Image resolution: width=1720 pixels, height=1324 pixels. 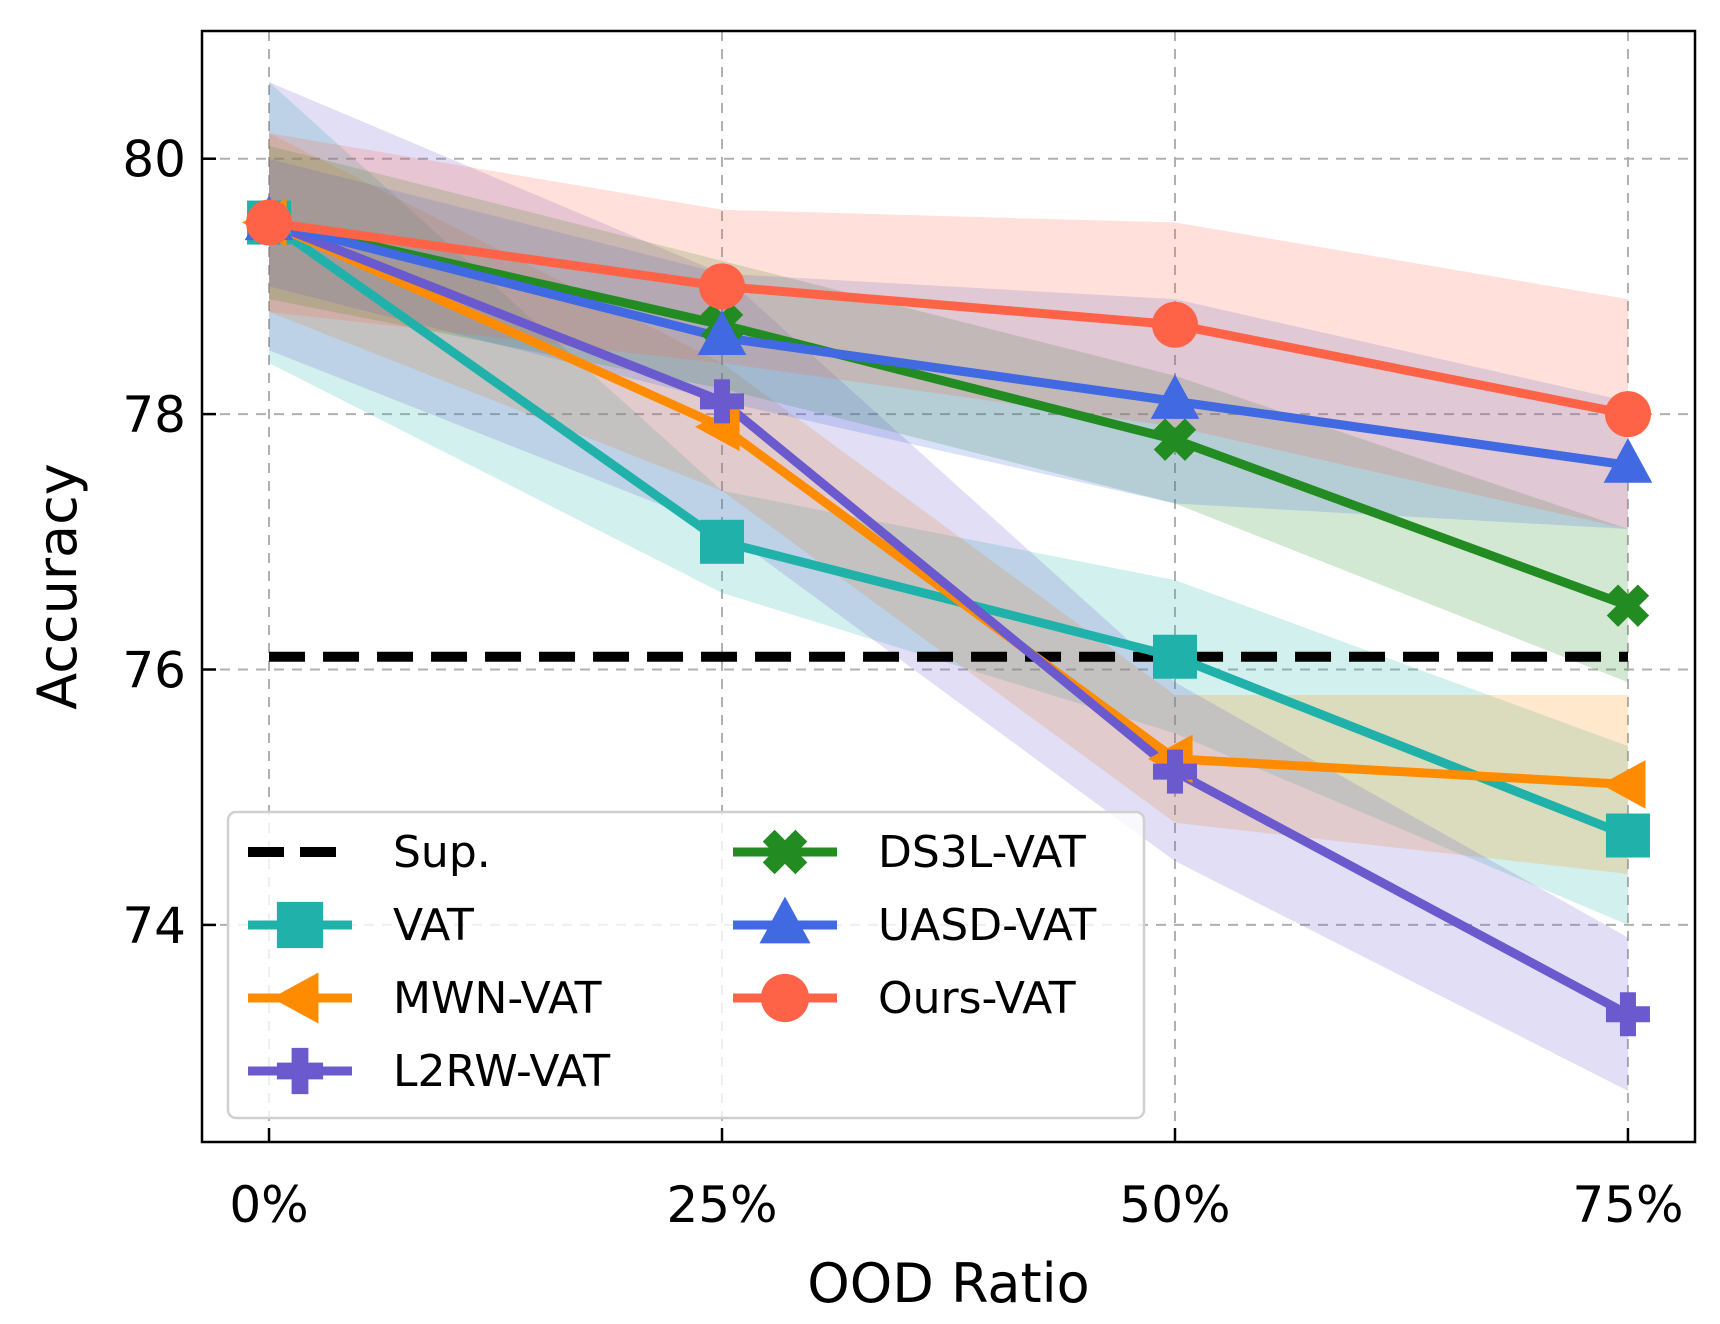 I want to click on x-axis-title: OOD Ratio, so click(x=948, y=1283).